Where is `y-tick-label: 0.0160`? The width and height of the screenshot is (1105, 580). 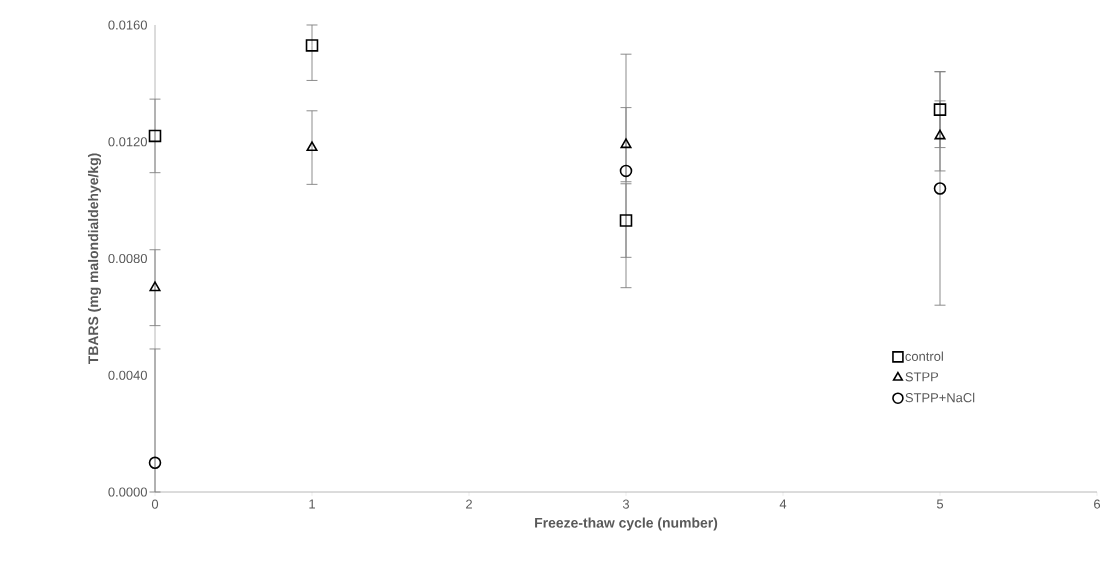 y-tick-label: 0.0160 is located at coordinates (127, 25).